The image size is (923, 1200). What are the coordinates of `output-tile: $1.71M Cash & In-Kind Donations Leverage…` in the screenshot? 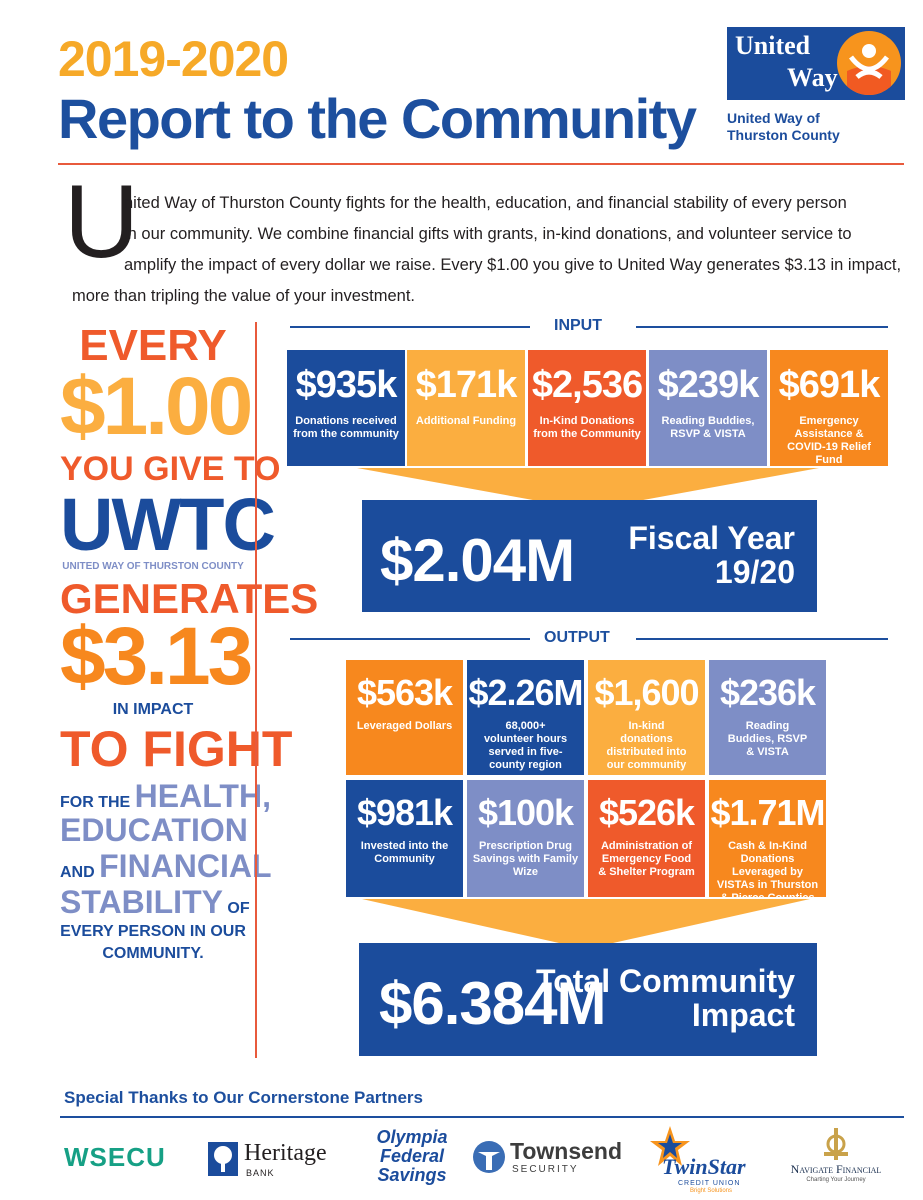 It's located at (767, 842).